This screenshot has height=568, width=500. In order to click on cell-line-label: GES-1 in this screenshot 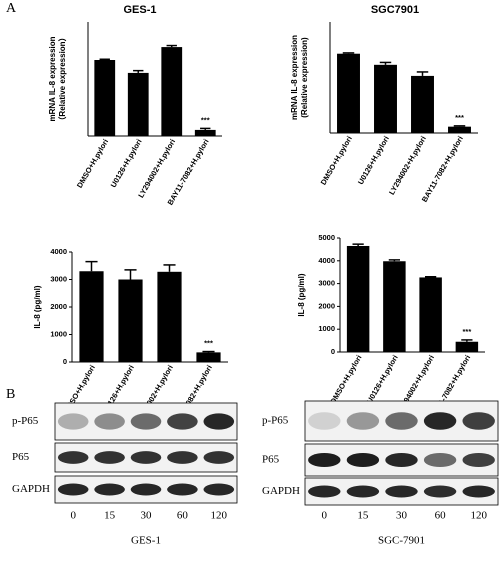, I will do `click(146, 541)`.